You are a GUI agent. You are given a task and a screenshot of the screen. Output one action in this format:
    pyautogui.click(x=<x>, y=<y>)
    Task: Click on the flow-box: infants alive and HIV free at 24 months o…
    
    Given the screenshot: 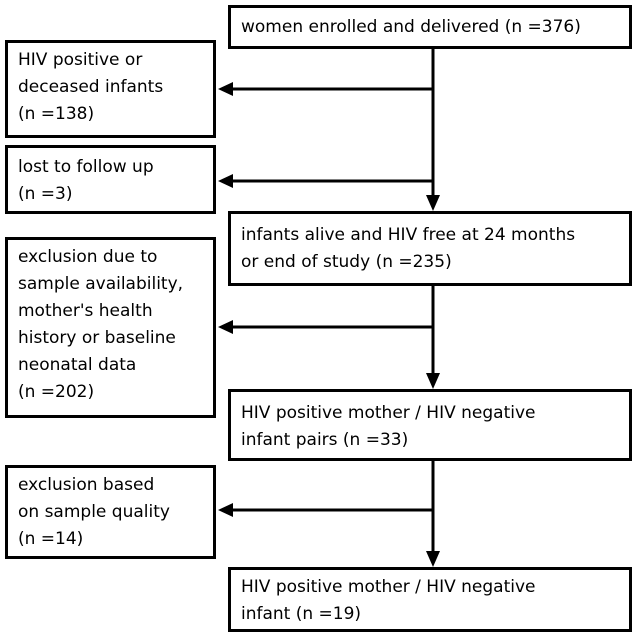 What is the action you would take?
    pyautogui.click(x=430, y=248)
    